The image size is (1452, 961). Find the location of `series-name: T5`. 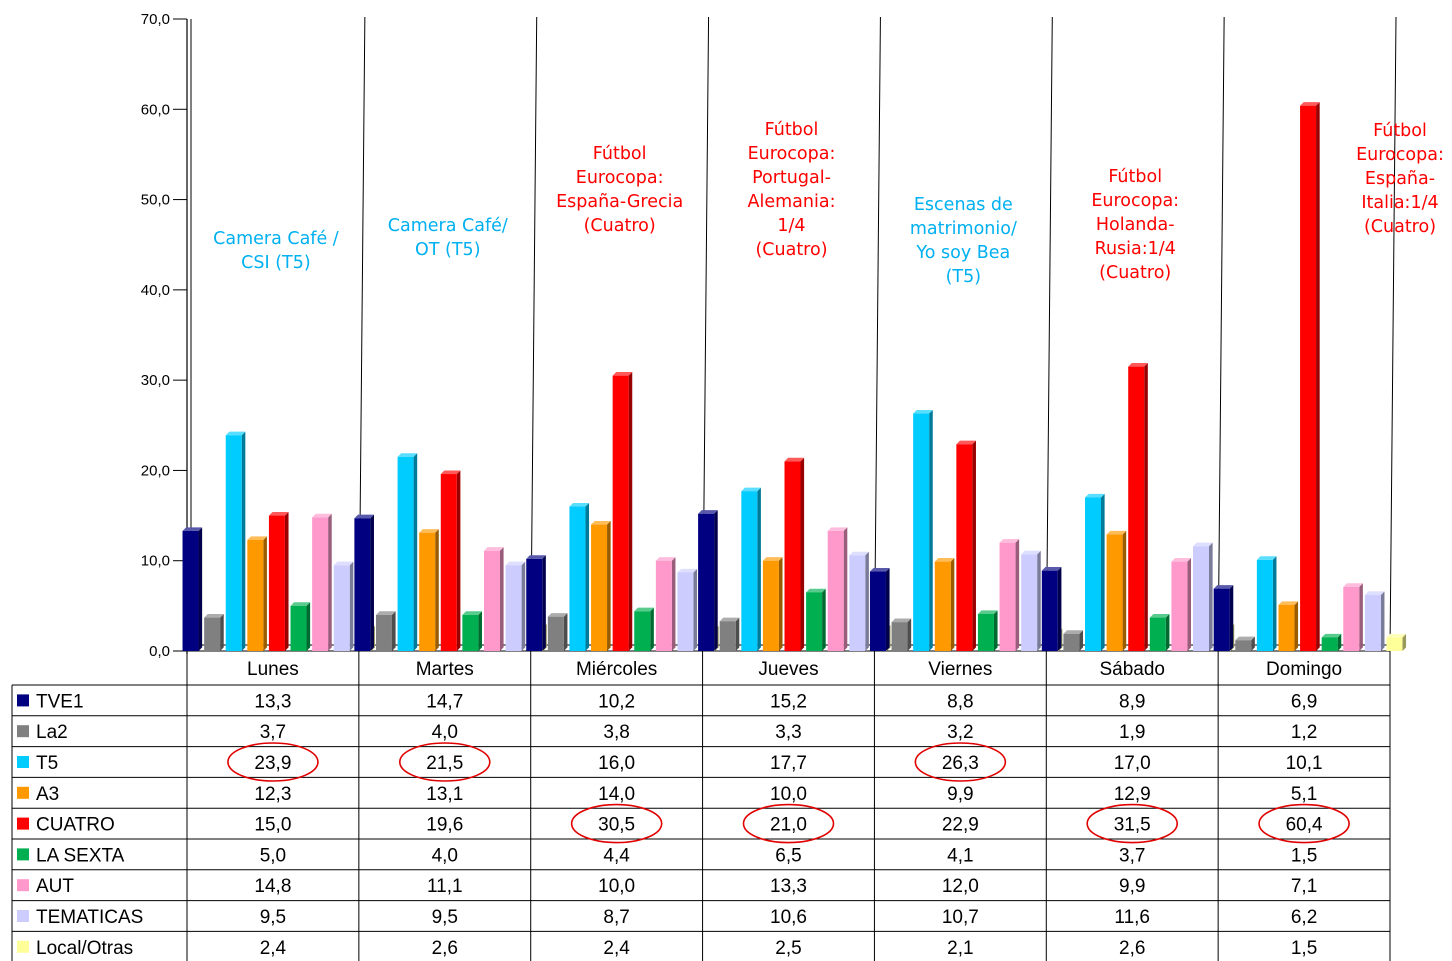

series-name: T5 is located at coordinates (47, 763).